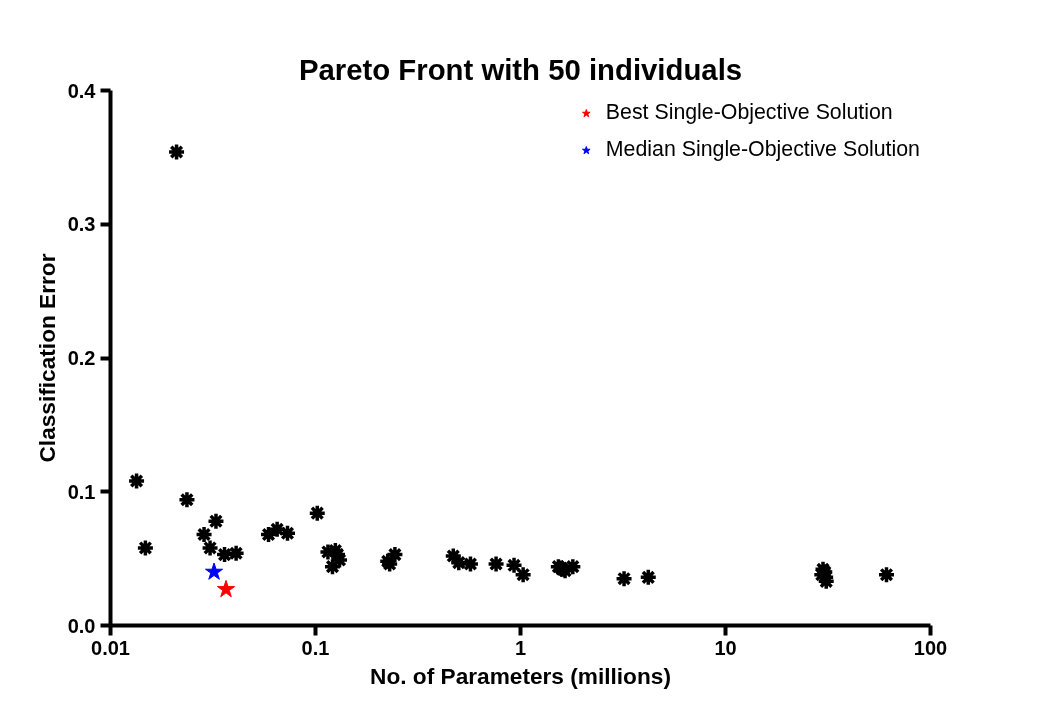 The height and width of the screenshot is (715, 1040). I want to click on legend-label: Best Single-Objective Solution, so click(749, 112).